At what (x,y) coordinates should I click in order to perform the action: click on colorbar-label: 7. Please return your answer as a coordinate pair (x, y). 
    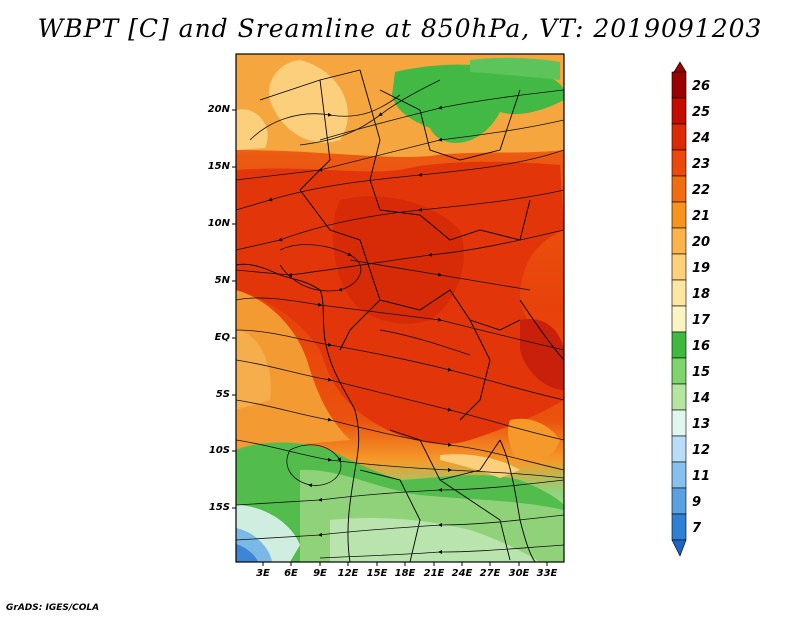
    Looking at the image, I should click on (697, 528).